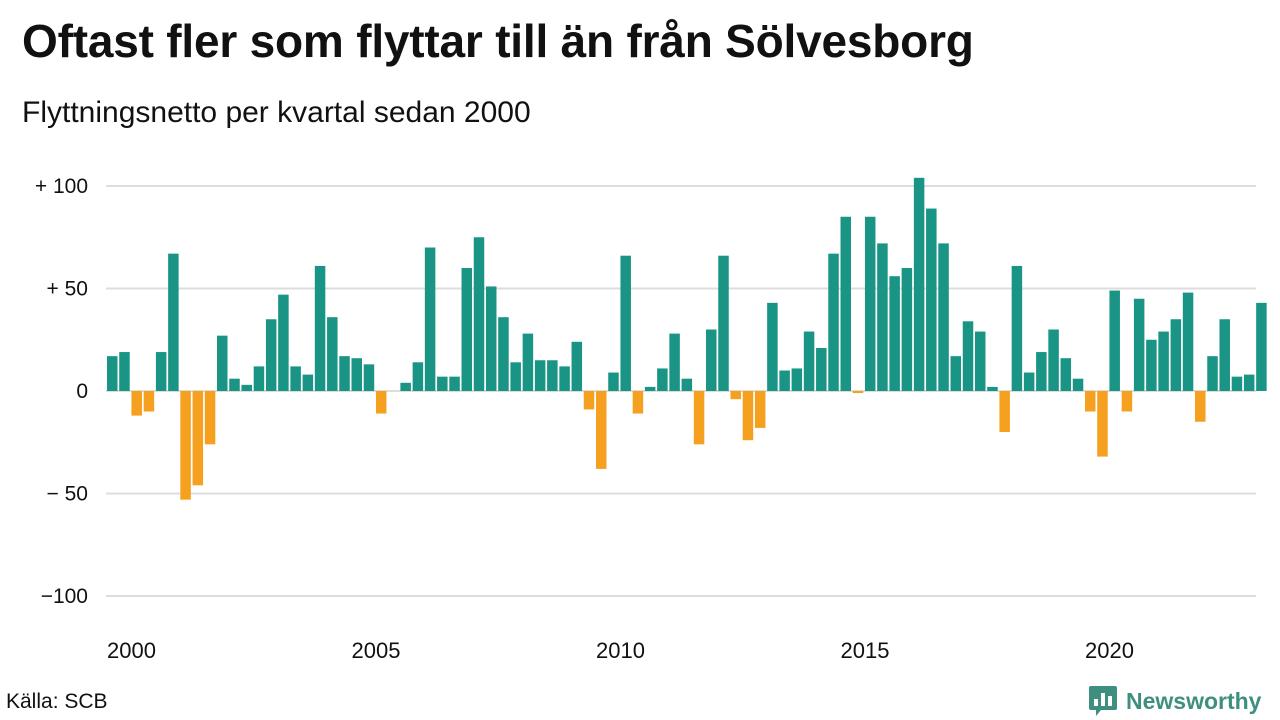  What do you see at coordinates (276, 112) in the screenshot?
I see `chart-subtitle: Flyttningsnetto per kvartal sedan 2000` at bounding box center [276, 112].